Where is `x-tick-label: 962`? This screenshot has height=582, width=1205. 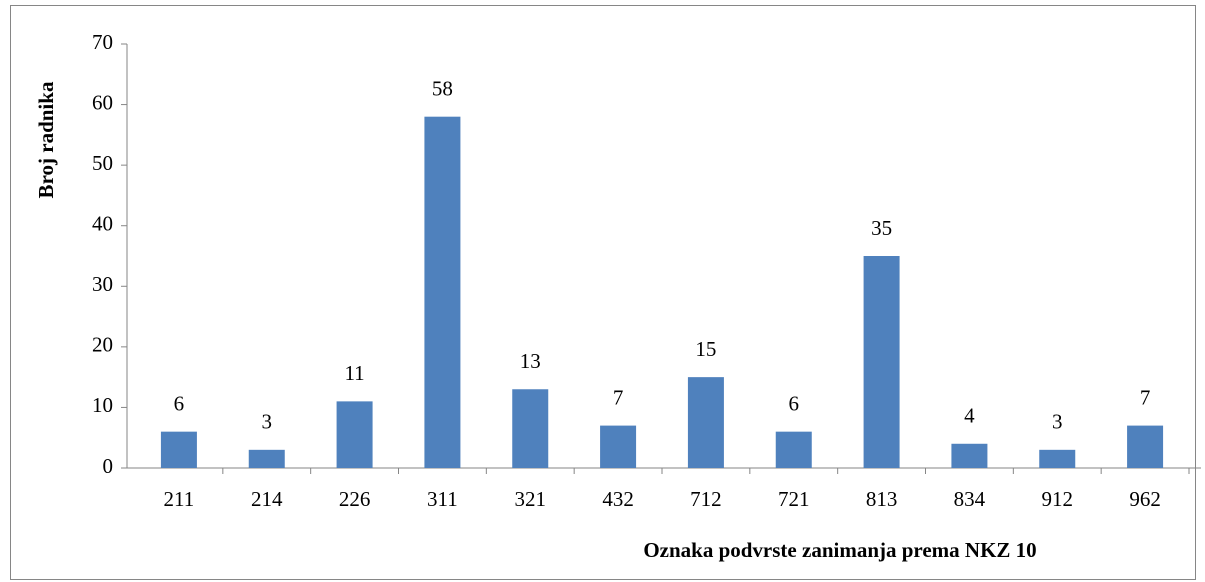
x-tick-label: 962 is located at coordinates (1145, 499).